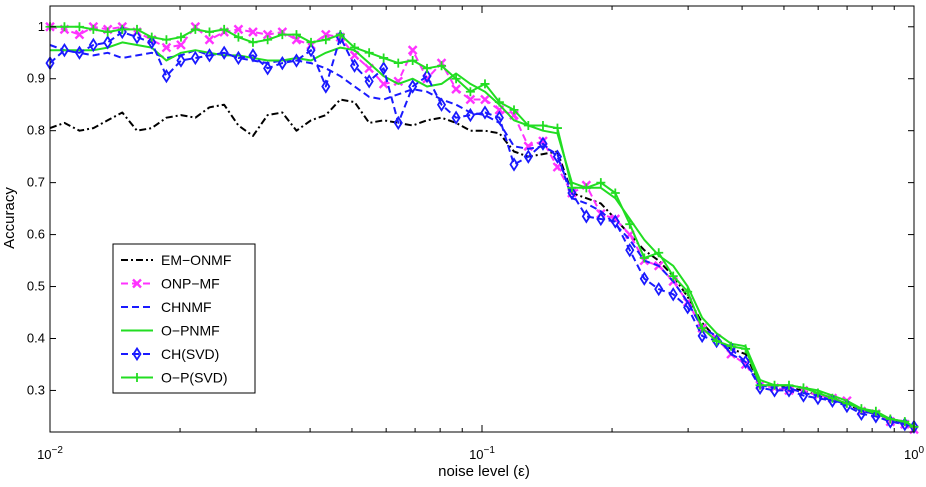  What do you see at coordinates (194, 378) in the screenshot?
I see `legend-label-5: O−P(SVD)` at bounding box center [194, 378].